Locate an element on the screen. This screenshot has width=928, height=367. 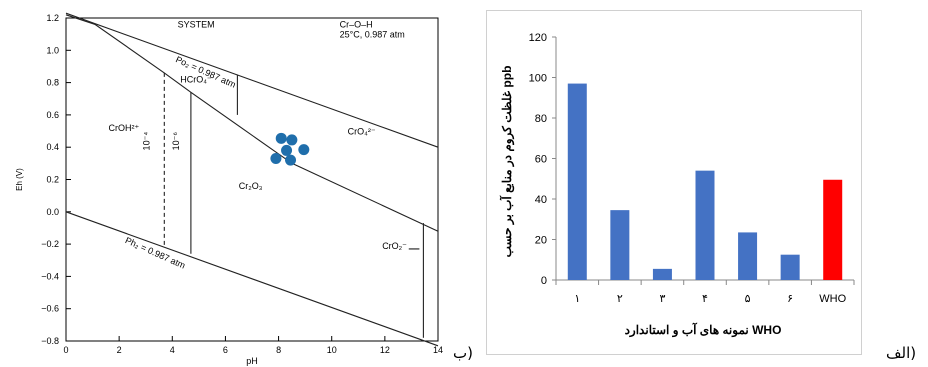
x-category-label: ۴ is located at coordinates (705, 299).